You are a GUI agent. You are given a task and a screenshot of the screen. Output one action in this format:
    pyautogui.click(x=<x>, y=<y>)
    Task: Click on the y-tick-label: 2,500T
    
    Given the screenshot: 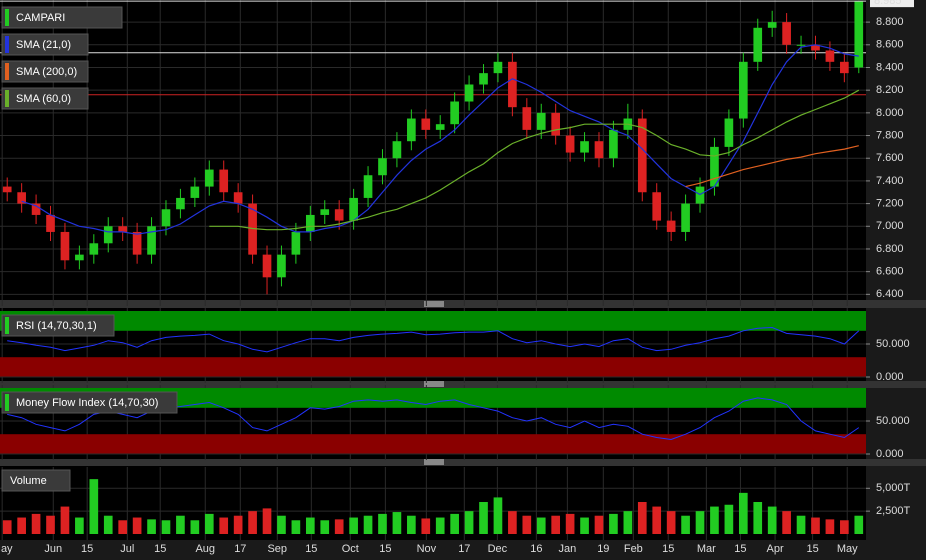 What is the action you would take?
    pyautogui.click(x=893, y=511)
    